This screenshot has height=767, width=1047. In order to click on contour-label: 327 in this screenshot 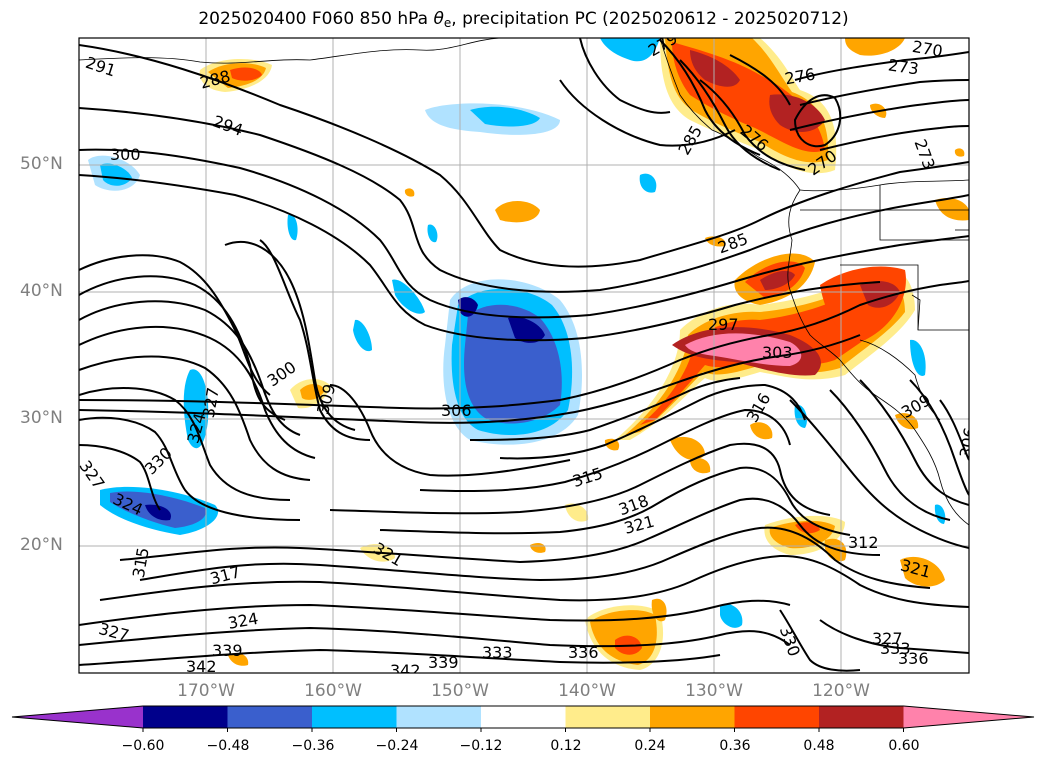, I will do `click(887, 638)`.